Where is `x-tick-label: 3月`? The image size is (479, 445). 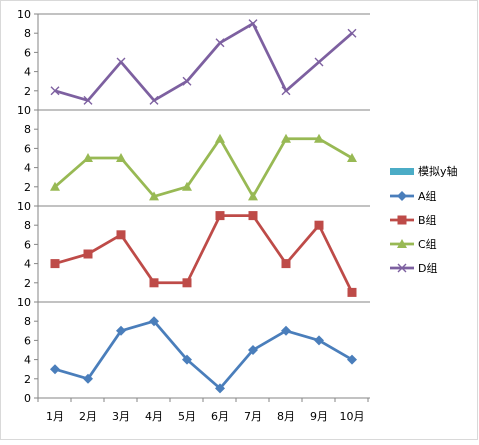 x-tick-label: 3月 is located at coordinates (121, 416).